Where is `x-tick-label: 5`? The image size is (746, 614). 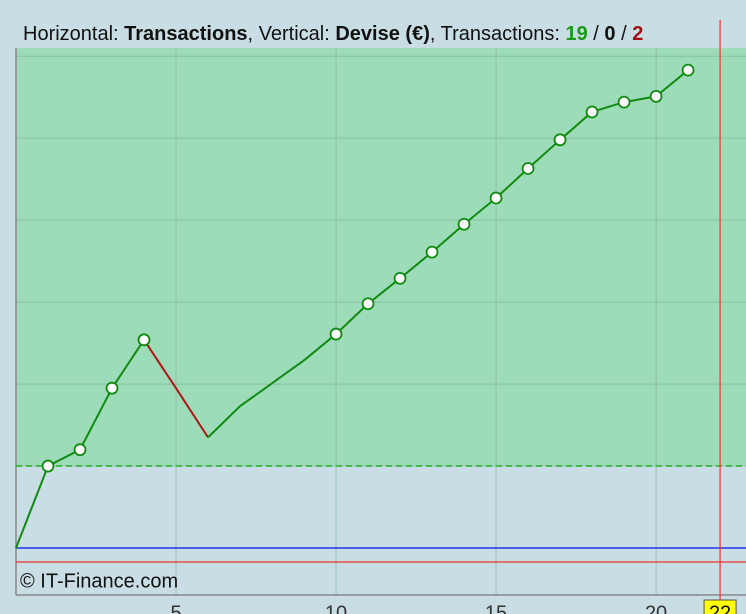 x-tick-label: 5 is located at coordinates (175, 608).